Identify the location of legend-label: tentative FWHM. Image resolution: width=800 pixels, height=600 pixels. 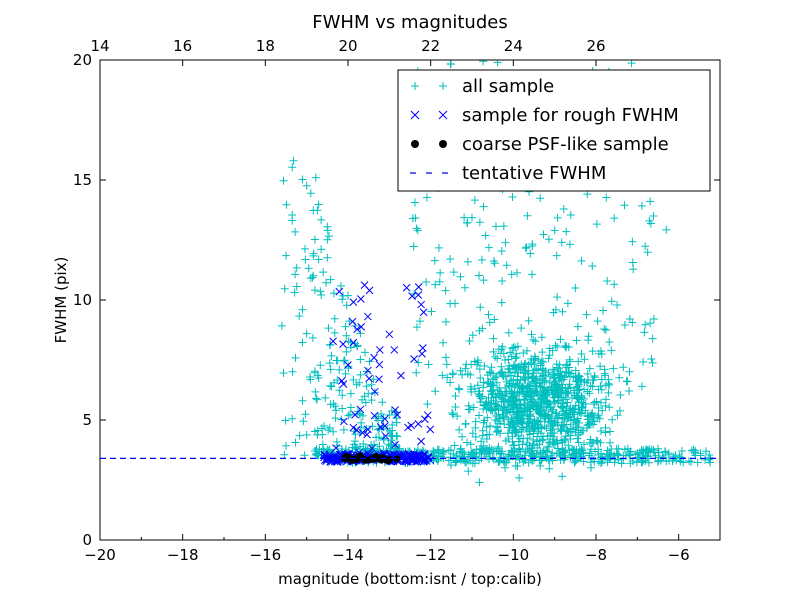
(534, 173).